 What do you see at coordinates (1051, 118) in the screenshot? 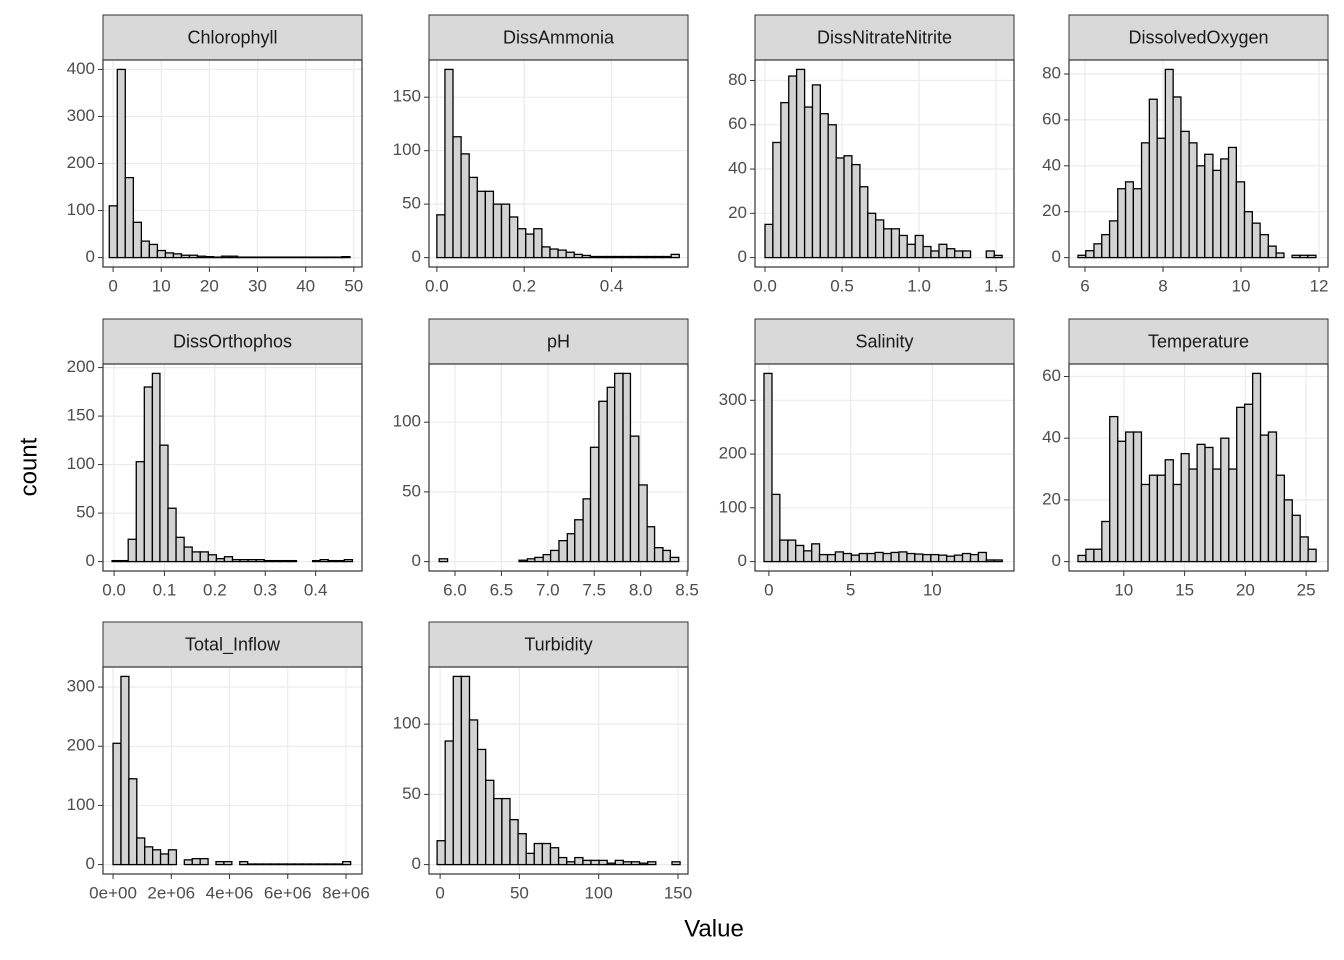
I see `y-tick-label: 60` at bounding box center [1051, 118].